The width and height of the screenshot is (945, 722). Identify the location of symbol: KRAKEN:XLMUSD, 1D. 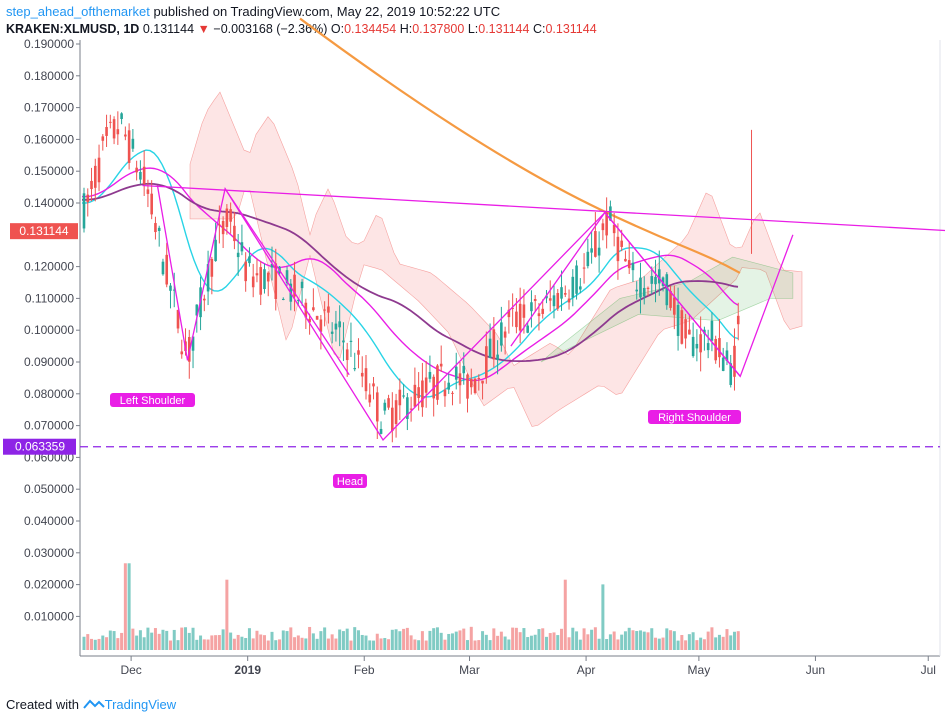
(73, 29).